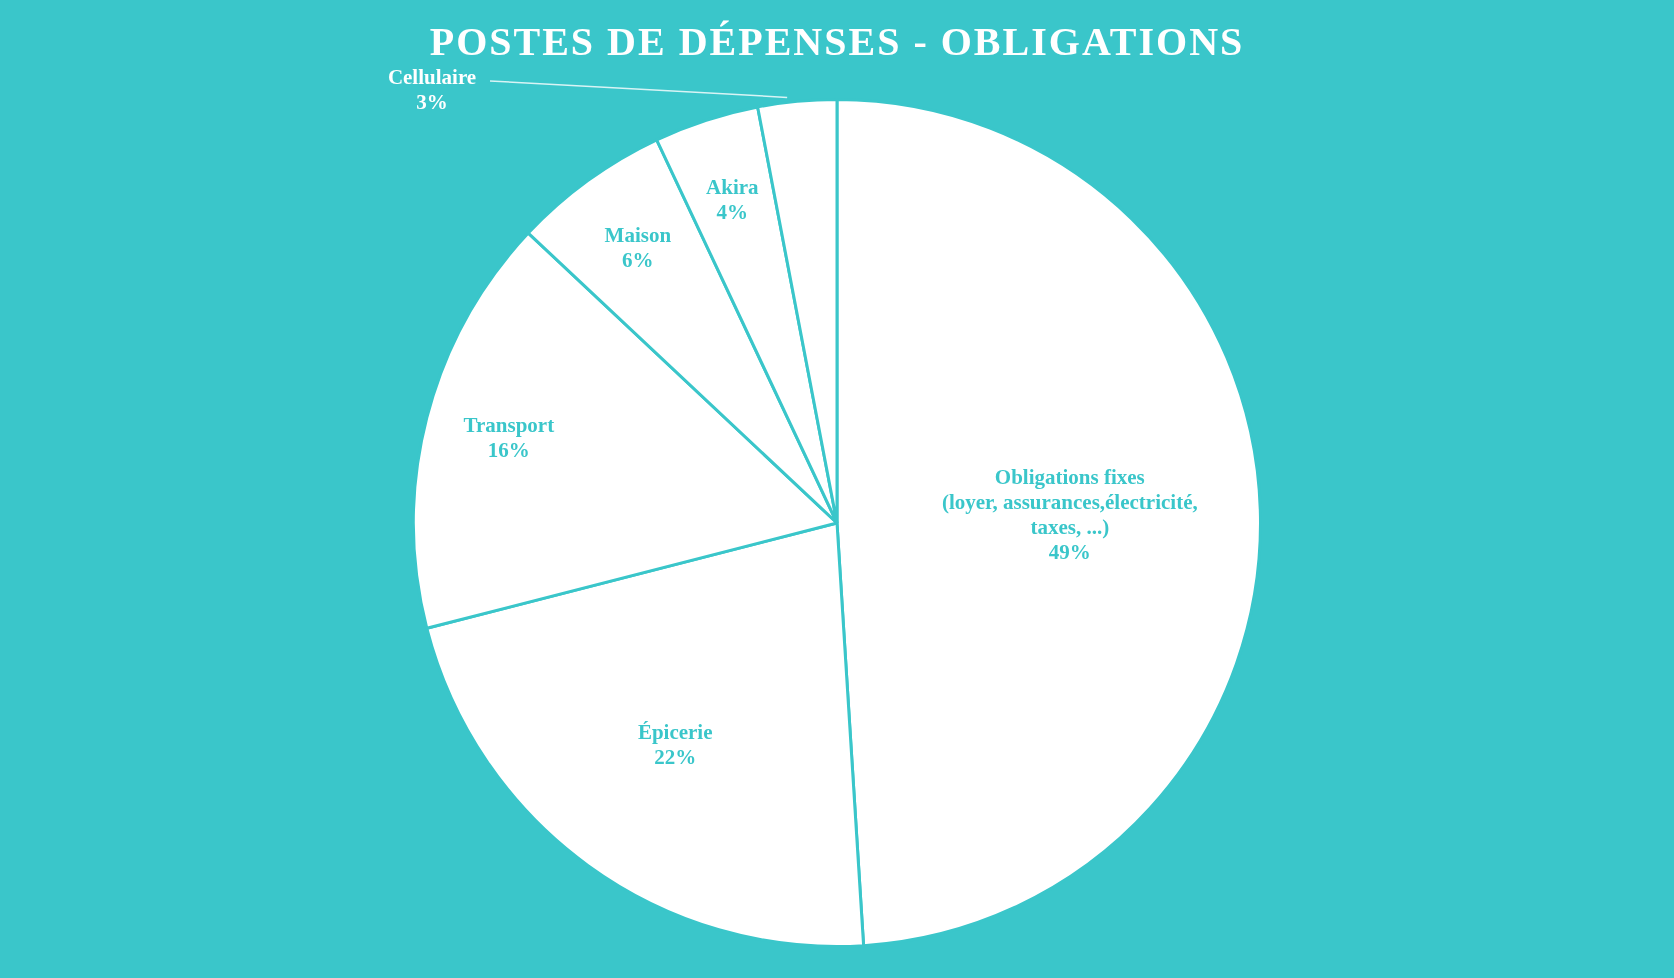 The height and width of the screenshot is (978, 1674). Describe the element at coordinates (732, 211) in the screenshot. I see `data-label: 4%` at that location.